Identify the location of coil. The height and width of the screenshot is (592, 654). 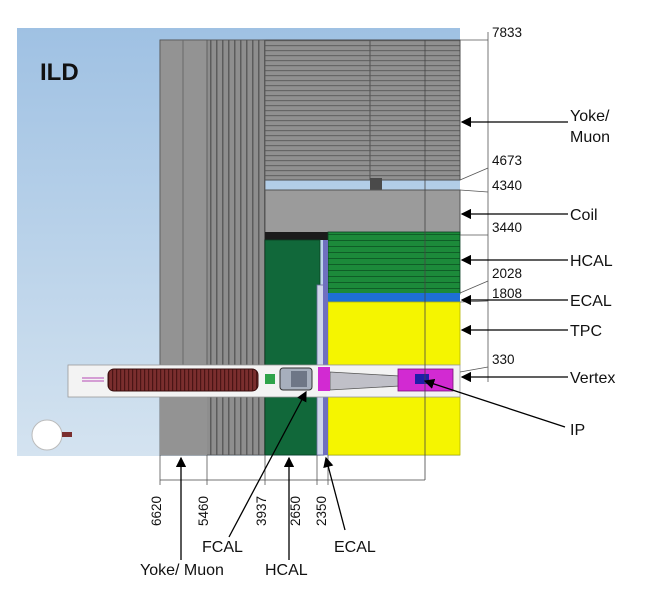
(362, 212).